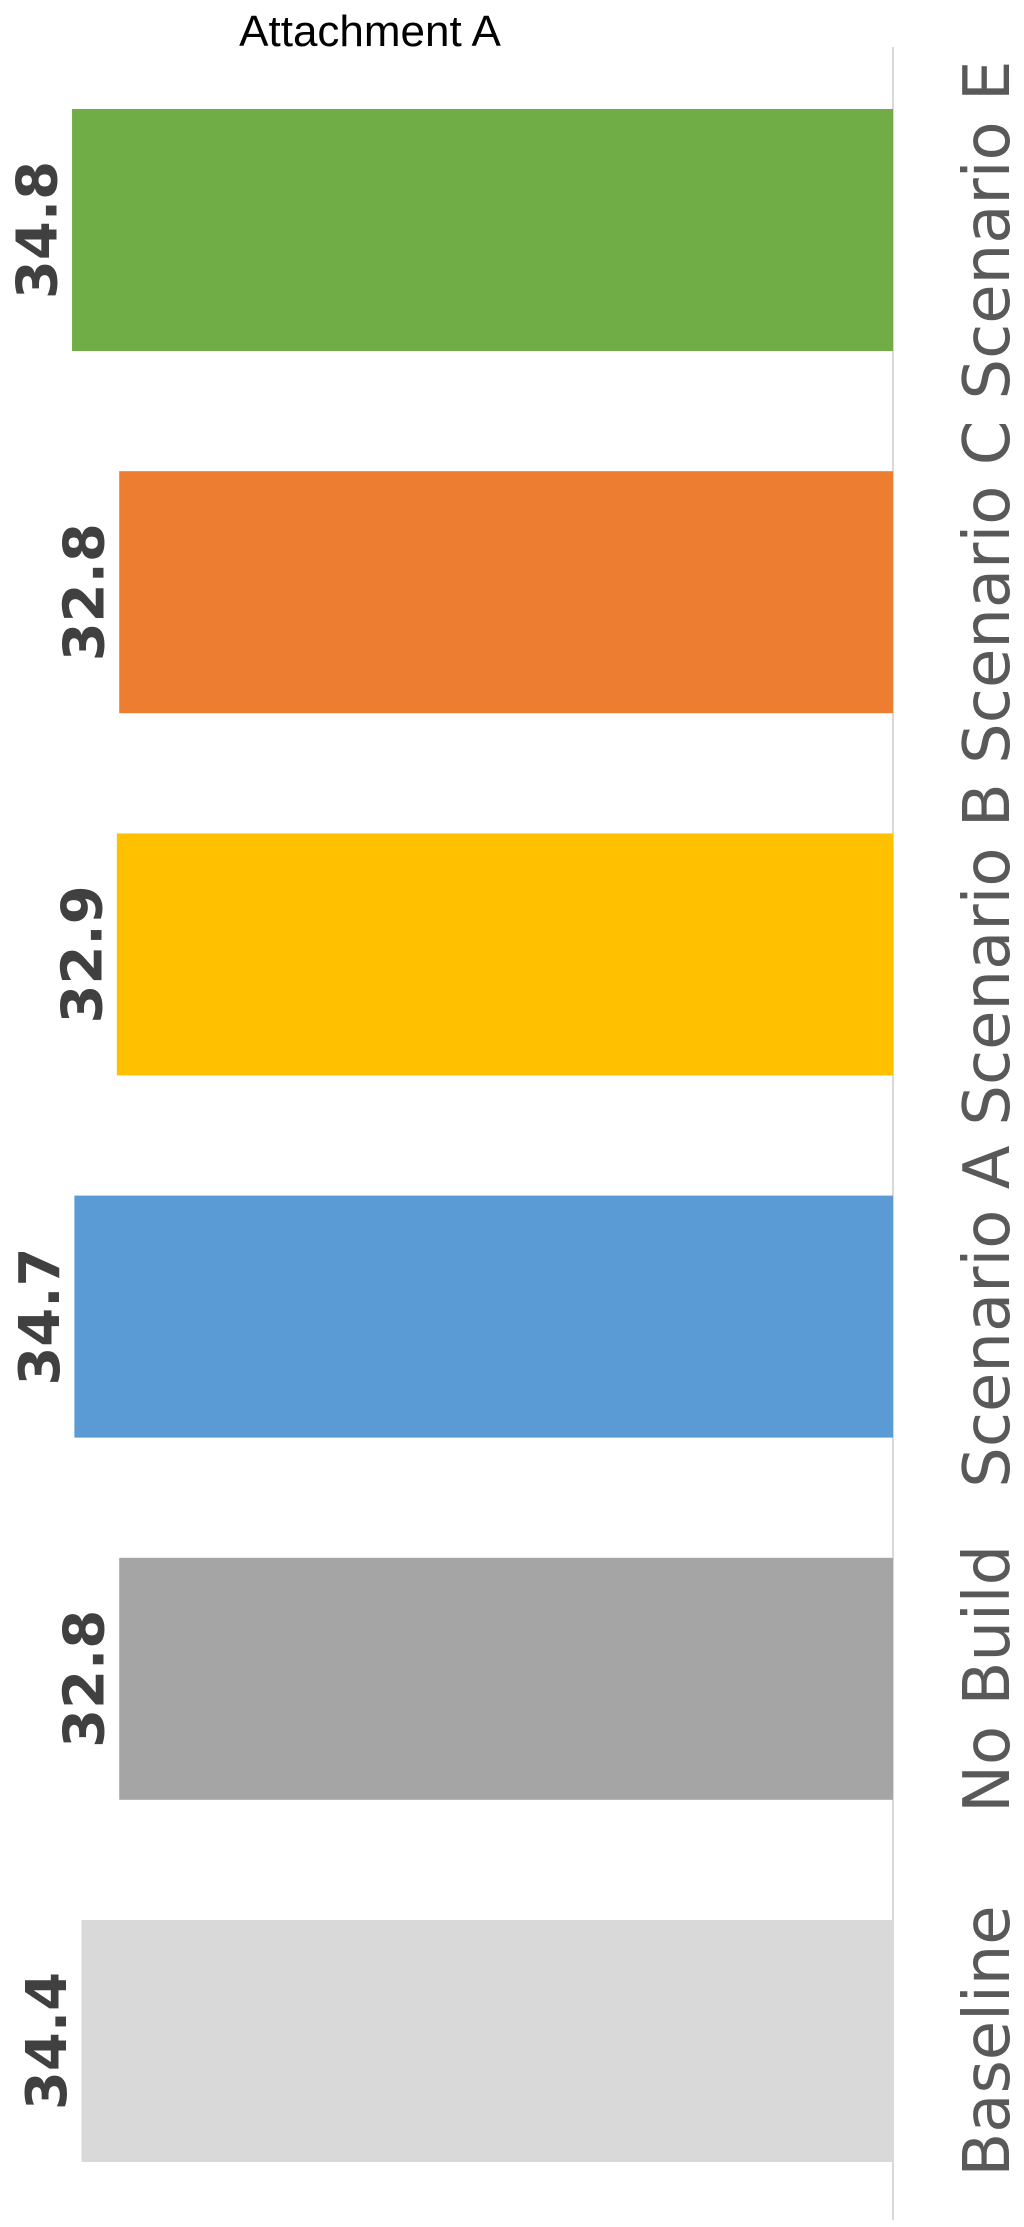 The height and width of the screenshot is (2227, 1024). What do you see at coordinates (484, 1316) in the screenshot?
I see `bar-scenario-a` at bounding box center [484, 1316].